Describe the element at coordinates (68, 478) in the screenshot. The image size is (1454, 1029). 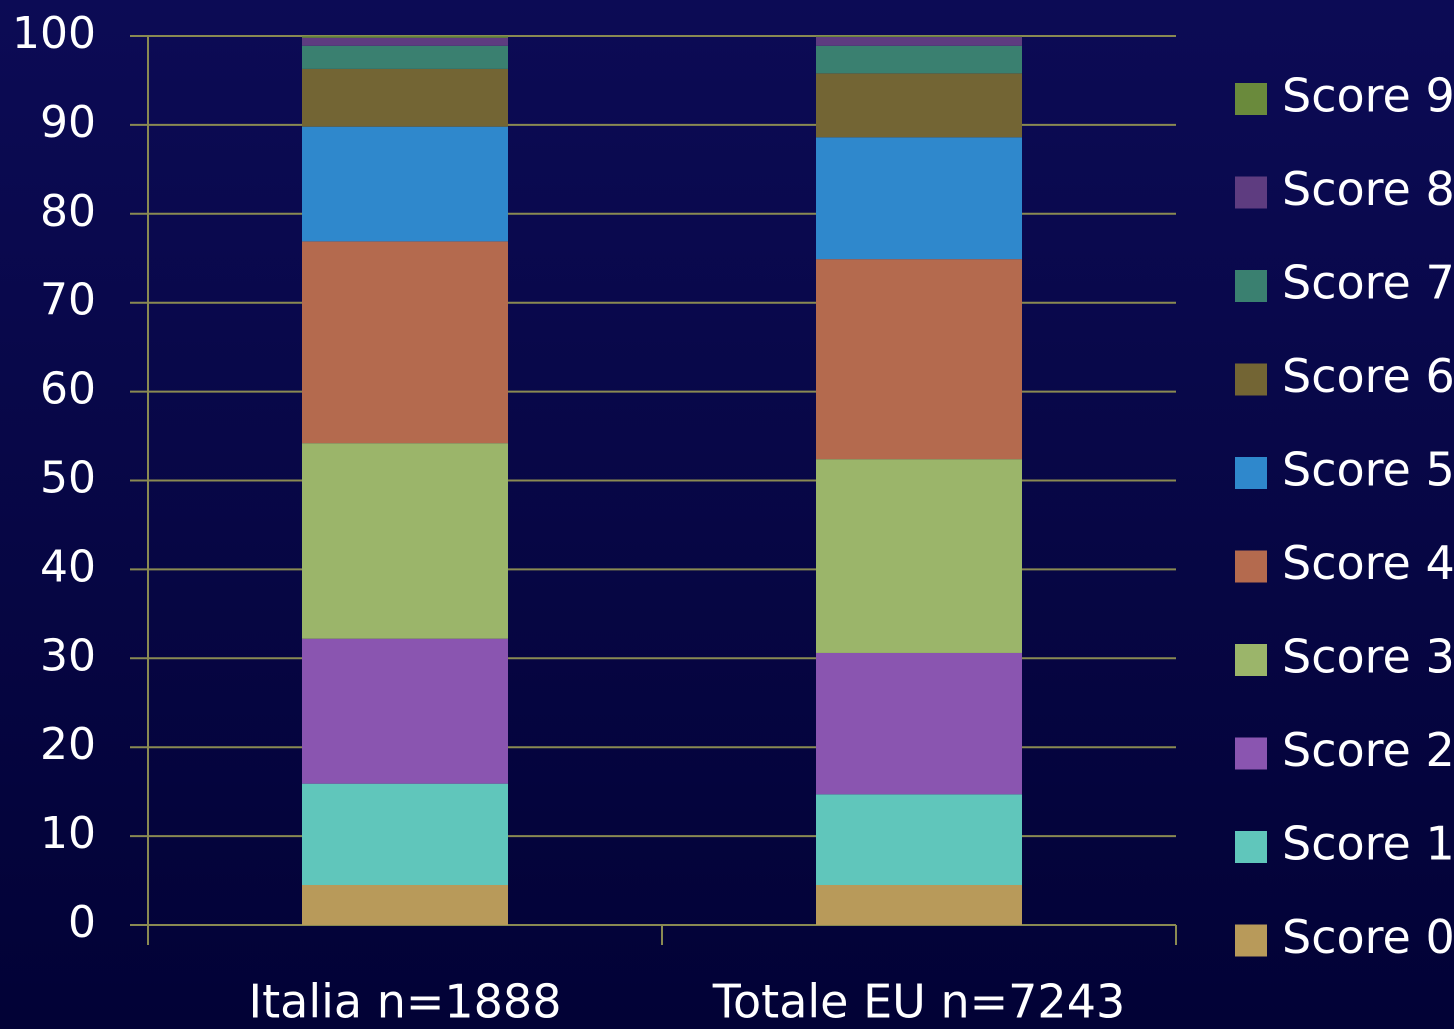
I see `y-tick-label: 50` at that location.